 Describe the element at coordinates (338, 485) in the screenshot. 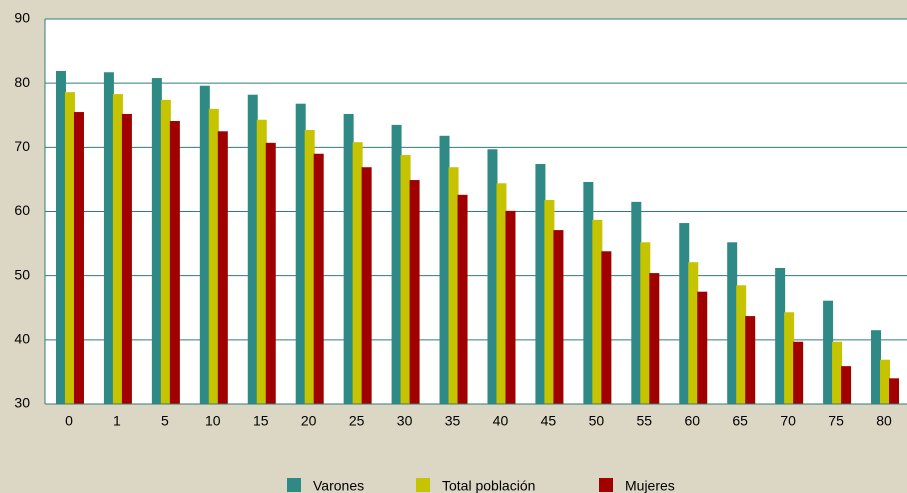

I see `legend-label: Varones` at that location.